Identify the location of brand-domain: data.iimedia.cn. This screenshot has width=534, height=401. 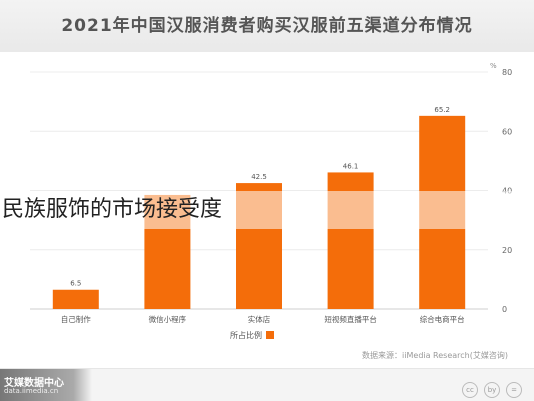
(31, 391).